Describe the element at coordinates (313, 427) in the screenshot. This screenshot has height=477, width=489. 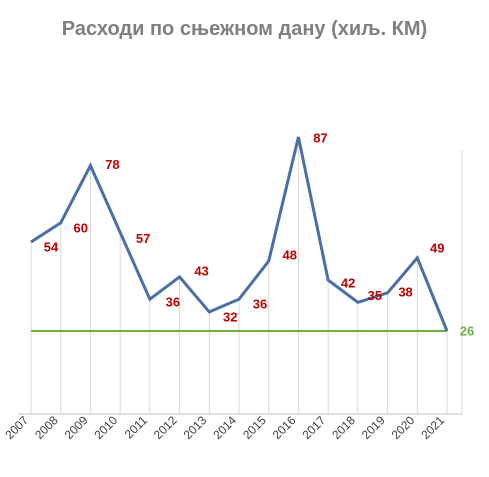
I see `x-tick-label: 2017` at that location.